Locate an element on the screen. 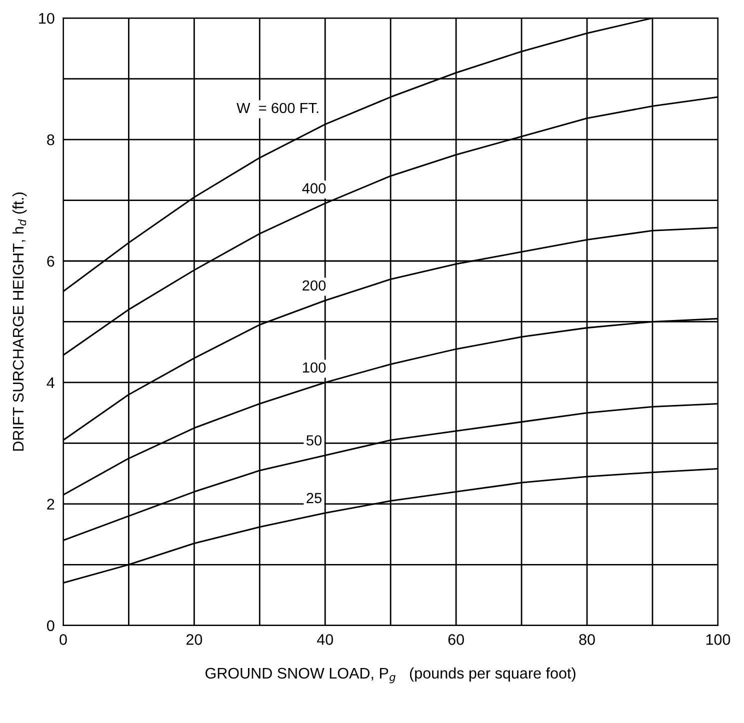 This screenshot has height=723, width=744. x-tick-label: 0 is located at coordinates (63, 639).